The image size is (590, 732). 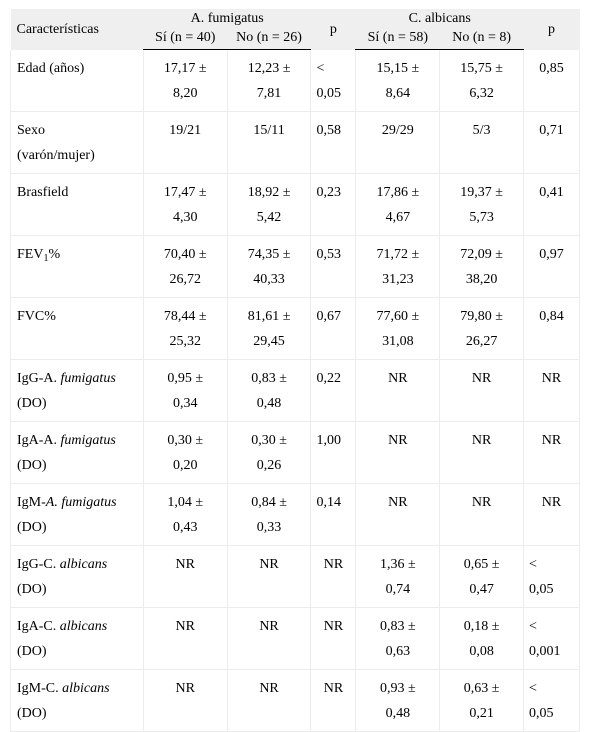 What do you see at coordinates (482, 80) in the screenshot?
I see `cell-albicans-no: 15,75 ± 6,32` at bounding box center [482, 80].